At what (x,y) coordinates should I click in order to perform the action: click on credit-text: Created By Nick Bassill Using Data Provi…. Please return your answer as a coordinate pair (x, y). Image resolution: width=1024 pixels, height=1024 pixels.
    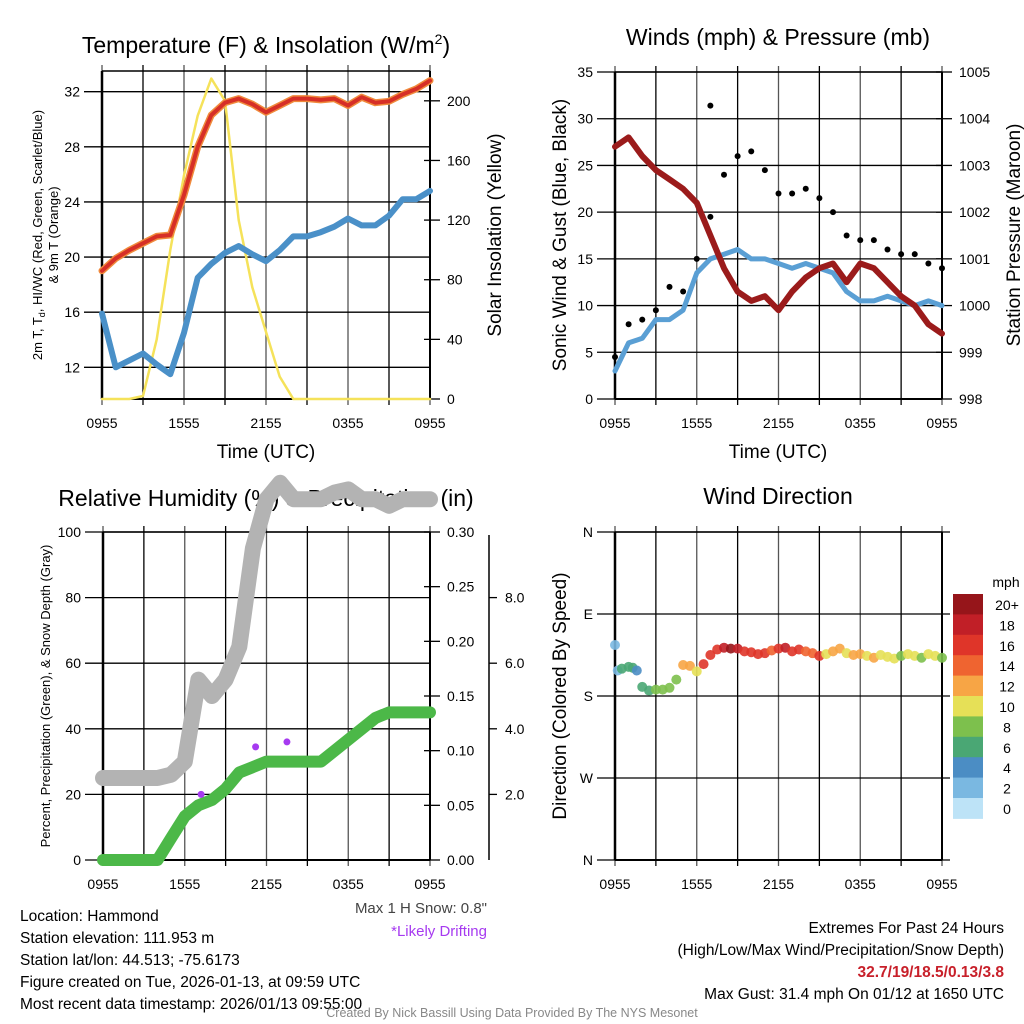
    Looking at the image, I should click on (512, 1013).